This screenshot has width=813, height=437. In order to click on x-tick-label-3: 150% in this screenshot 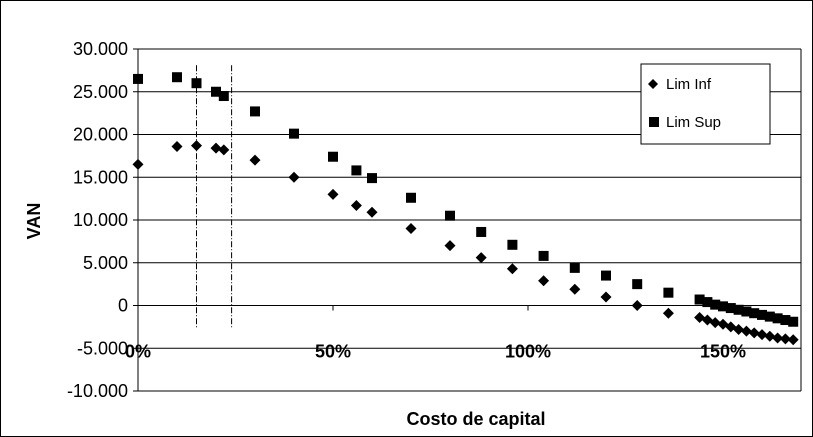, I will do `click(723, 352)`.